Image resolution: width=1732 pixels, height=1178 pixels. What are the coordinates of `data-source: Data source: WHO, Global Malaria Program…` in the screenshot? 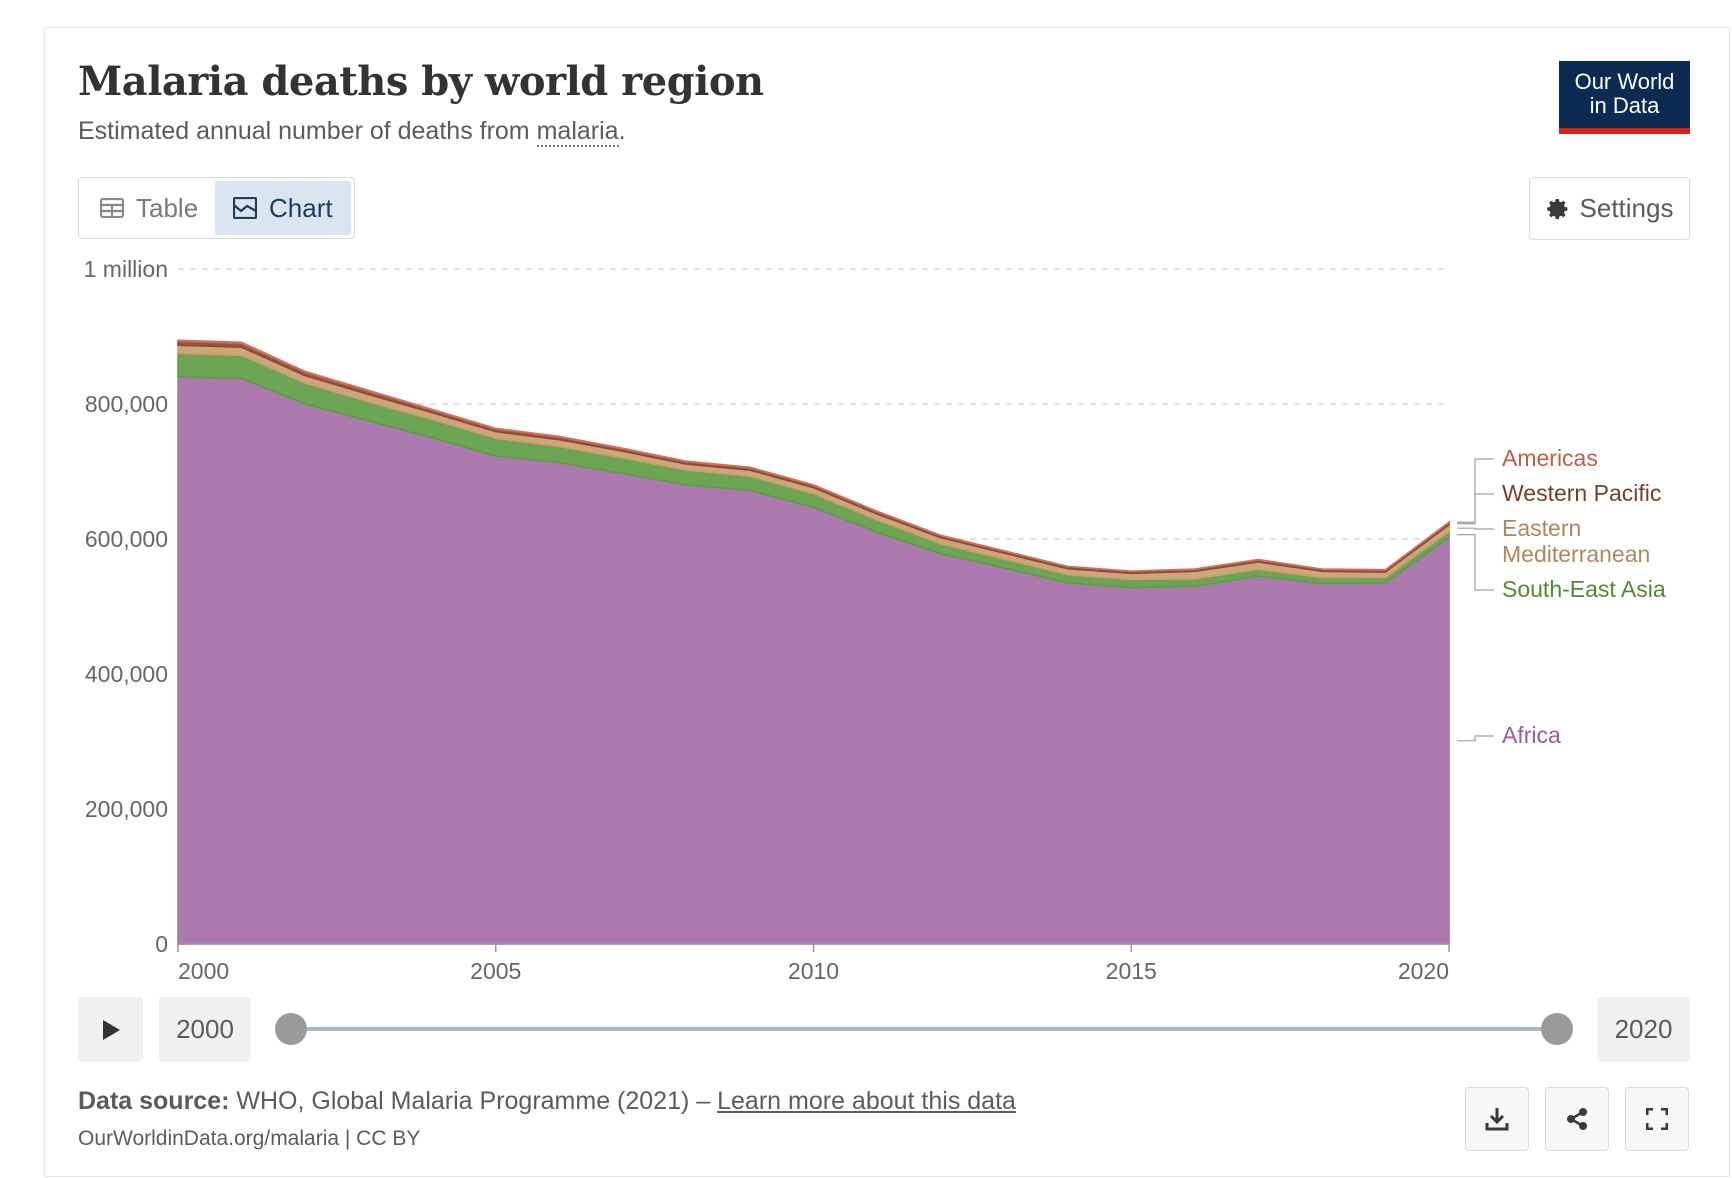 It's located at (547, 1101).